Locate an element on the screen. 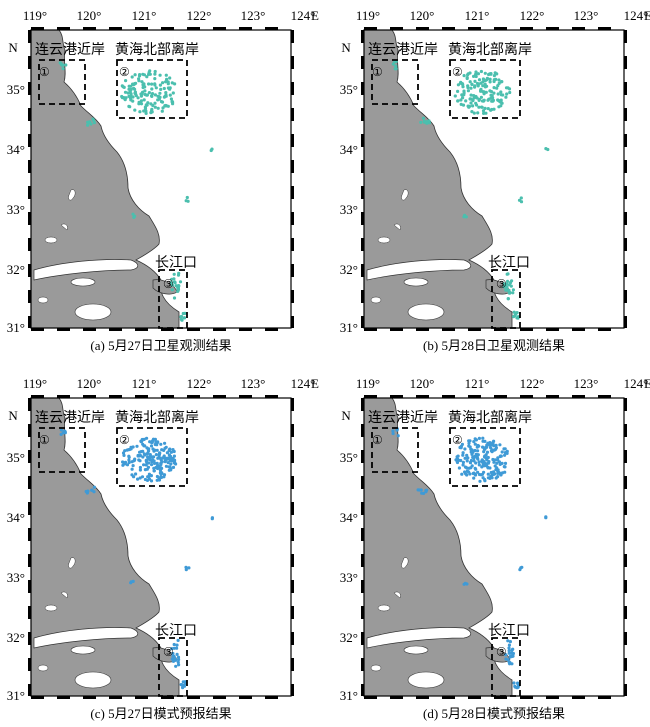 This screenshot has height=727, width=650. region-marker-1: ① is located at coordinates (377, 72).